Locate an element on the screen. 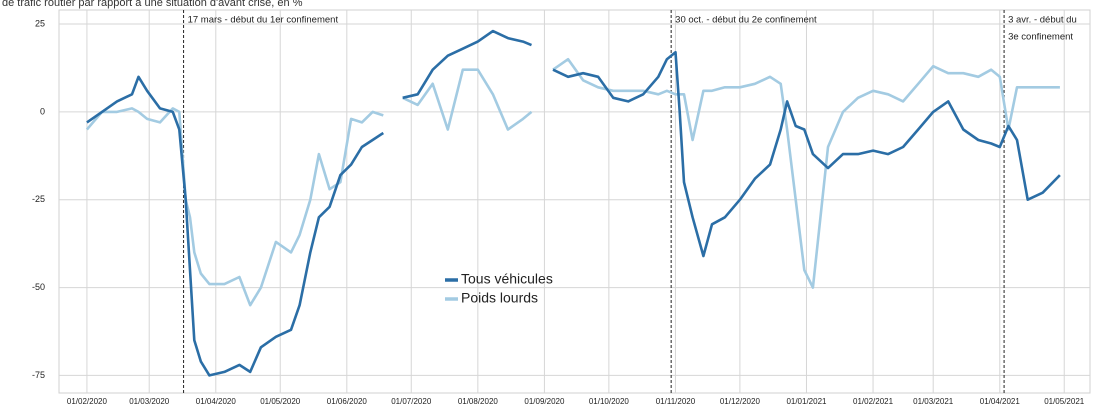 Image resolution: width=1096 pixels, height=407 pixels. y-tick-label: 0 is located at coordinates (42, 111).